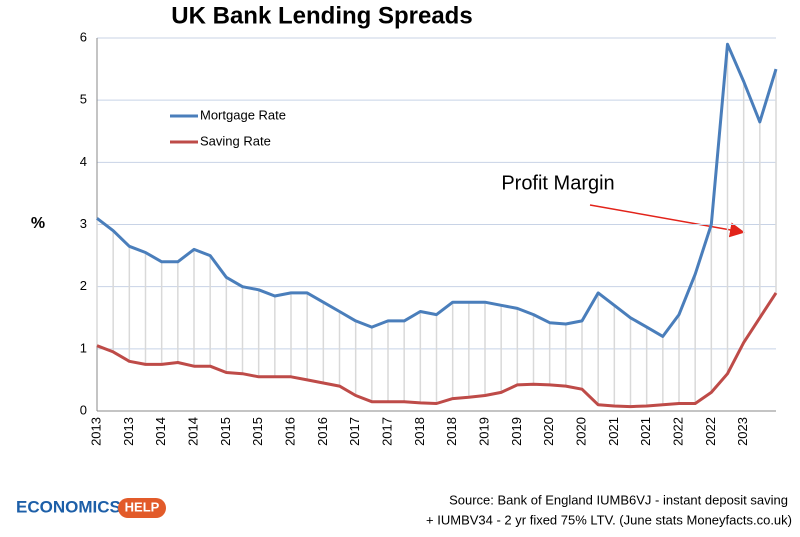 The width and height of the screenshot is (800, 537). Describe the element at coordinates (83, 285) in the screenshot. I see `y-tick-label: 2` at that location.